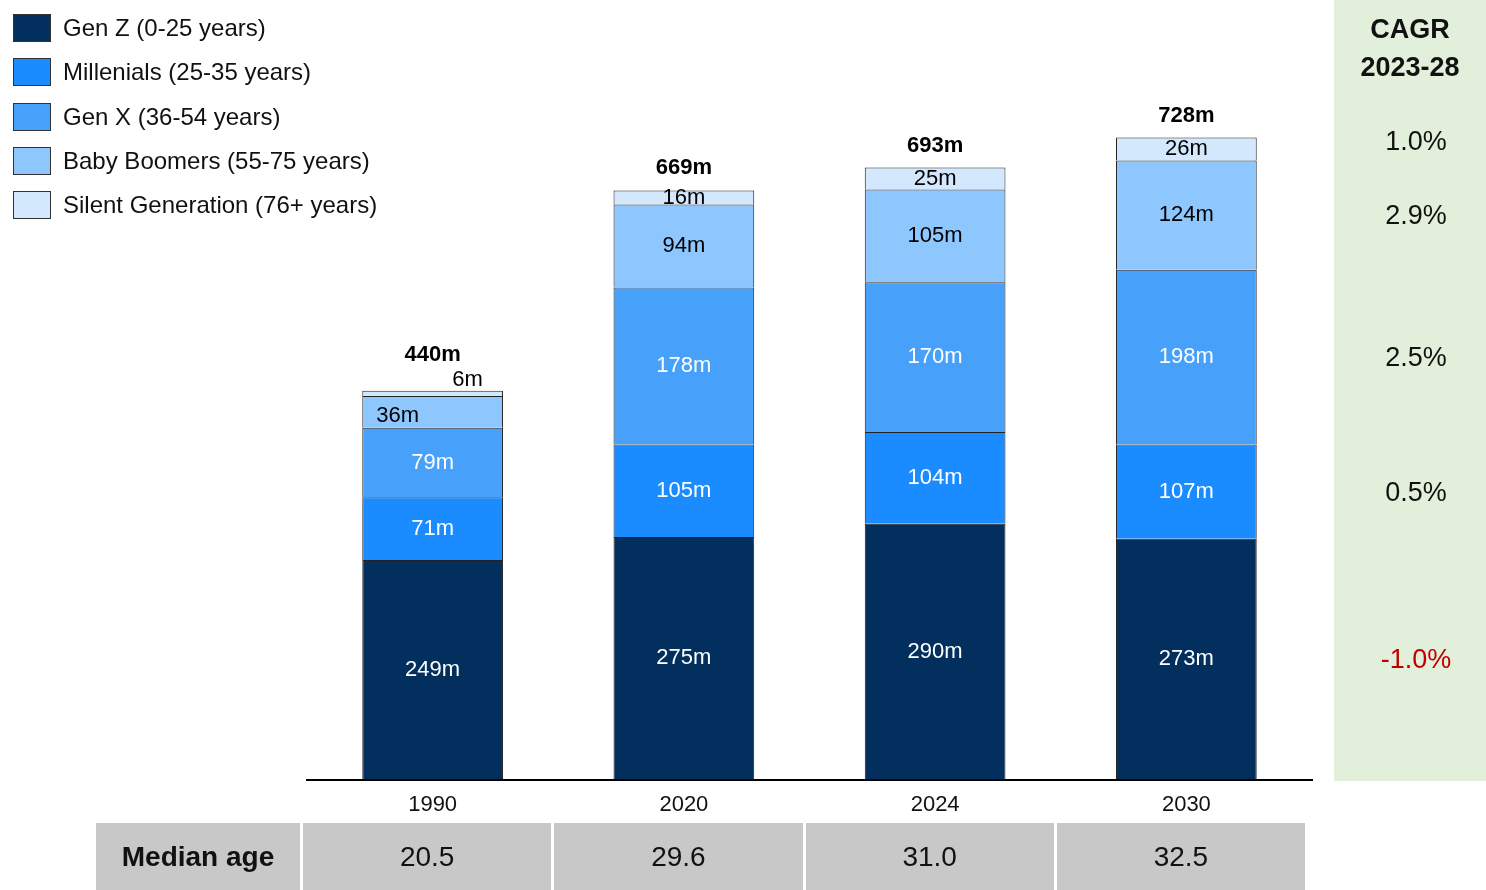 The image size is (1486, 890). I want to click on text: 32.5, so click(1180, 856).